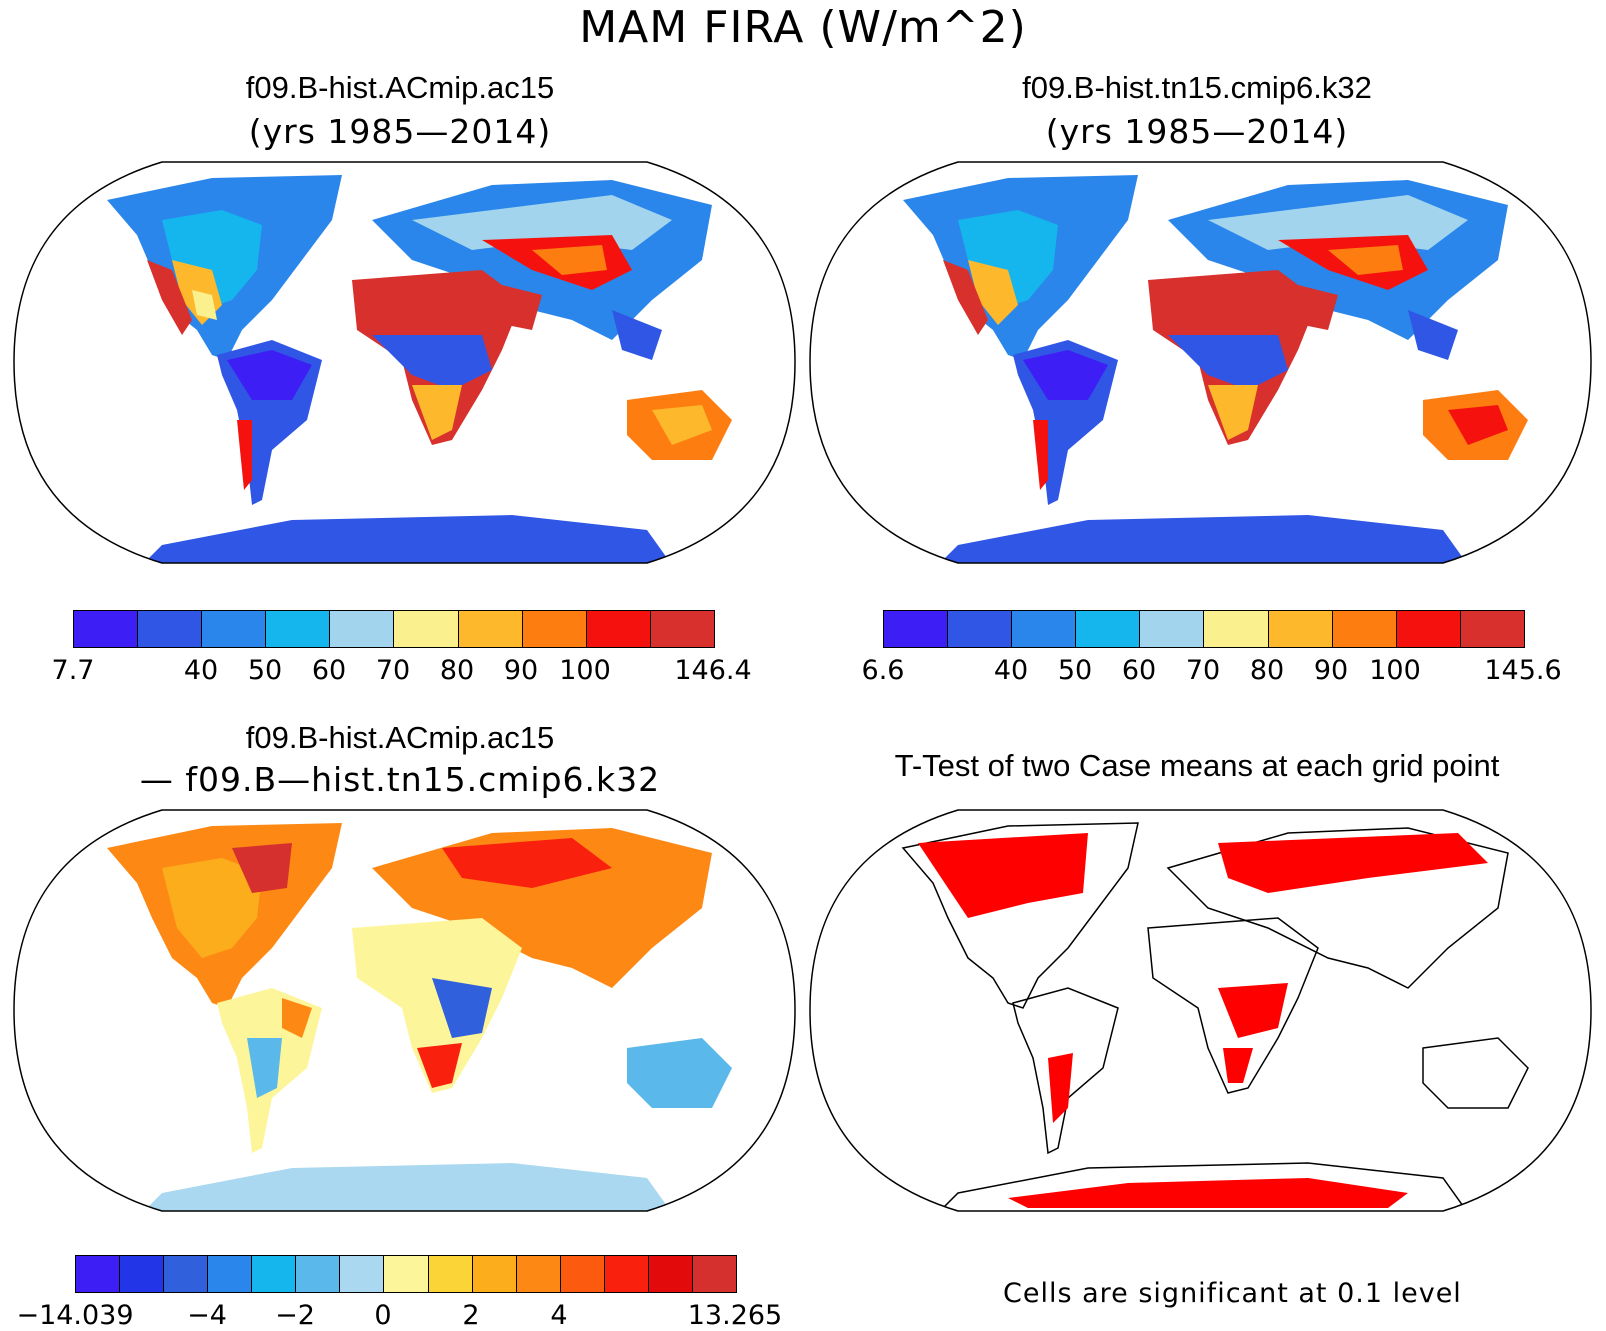 The height and width of the screenshot is (1331, 1606). What do you see at coordinates (803, 27) in the screenshot?
I see `figure-title: MAM FIRA (W/m^2)` at bounding box center [803, 27].